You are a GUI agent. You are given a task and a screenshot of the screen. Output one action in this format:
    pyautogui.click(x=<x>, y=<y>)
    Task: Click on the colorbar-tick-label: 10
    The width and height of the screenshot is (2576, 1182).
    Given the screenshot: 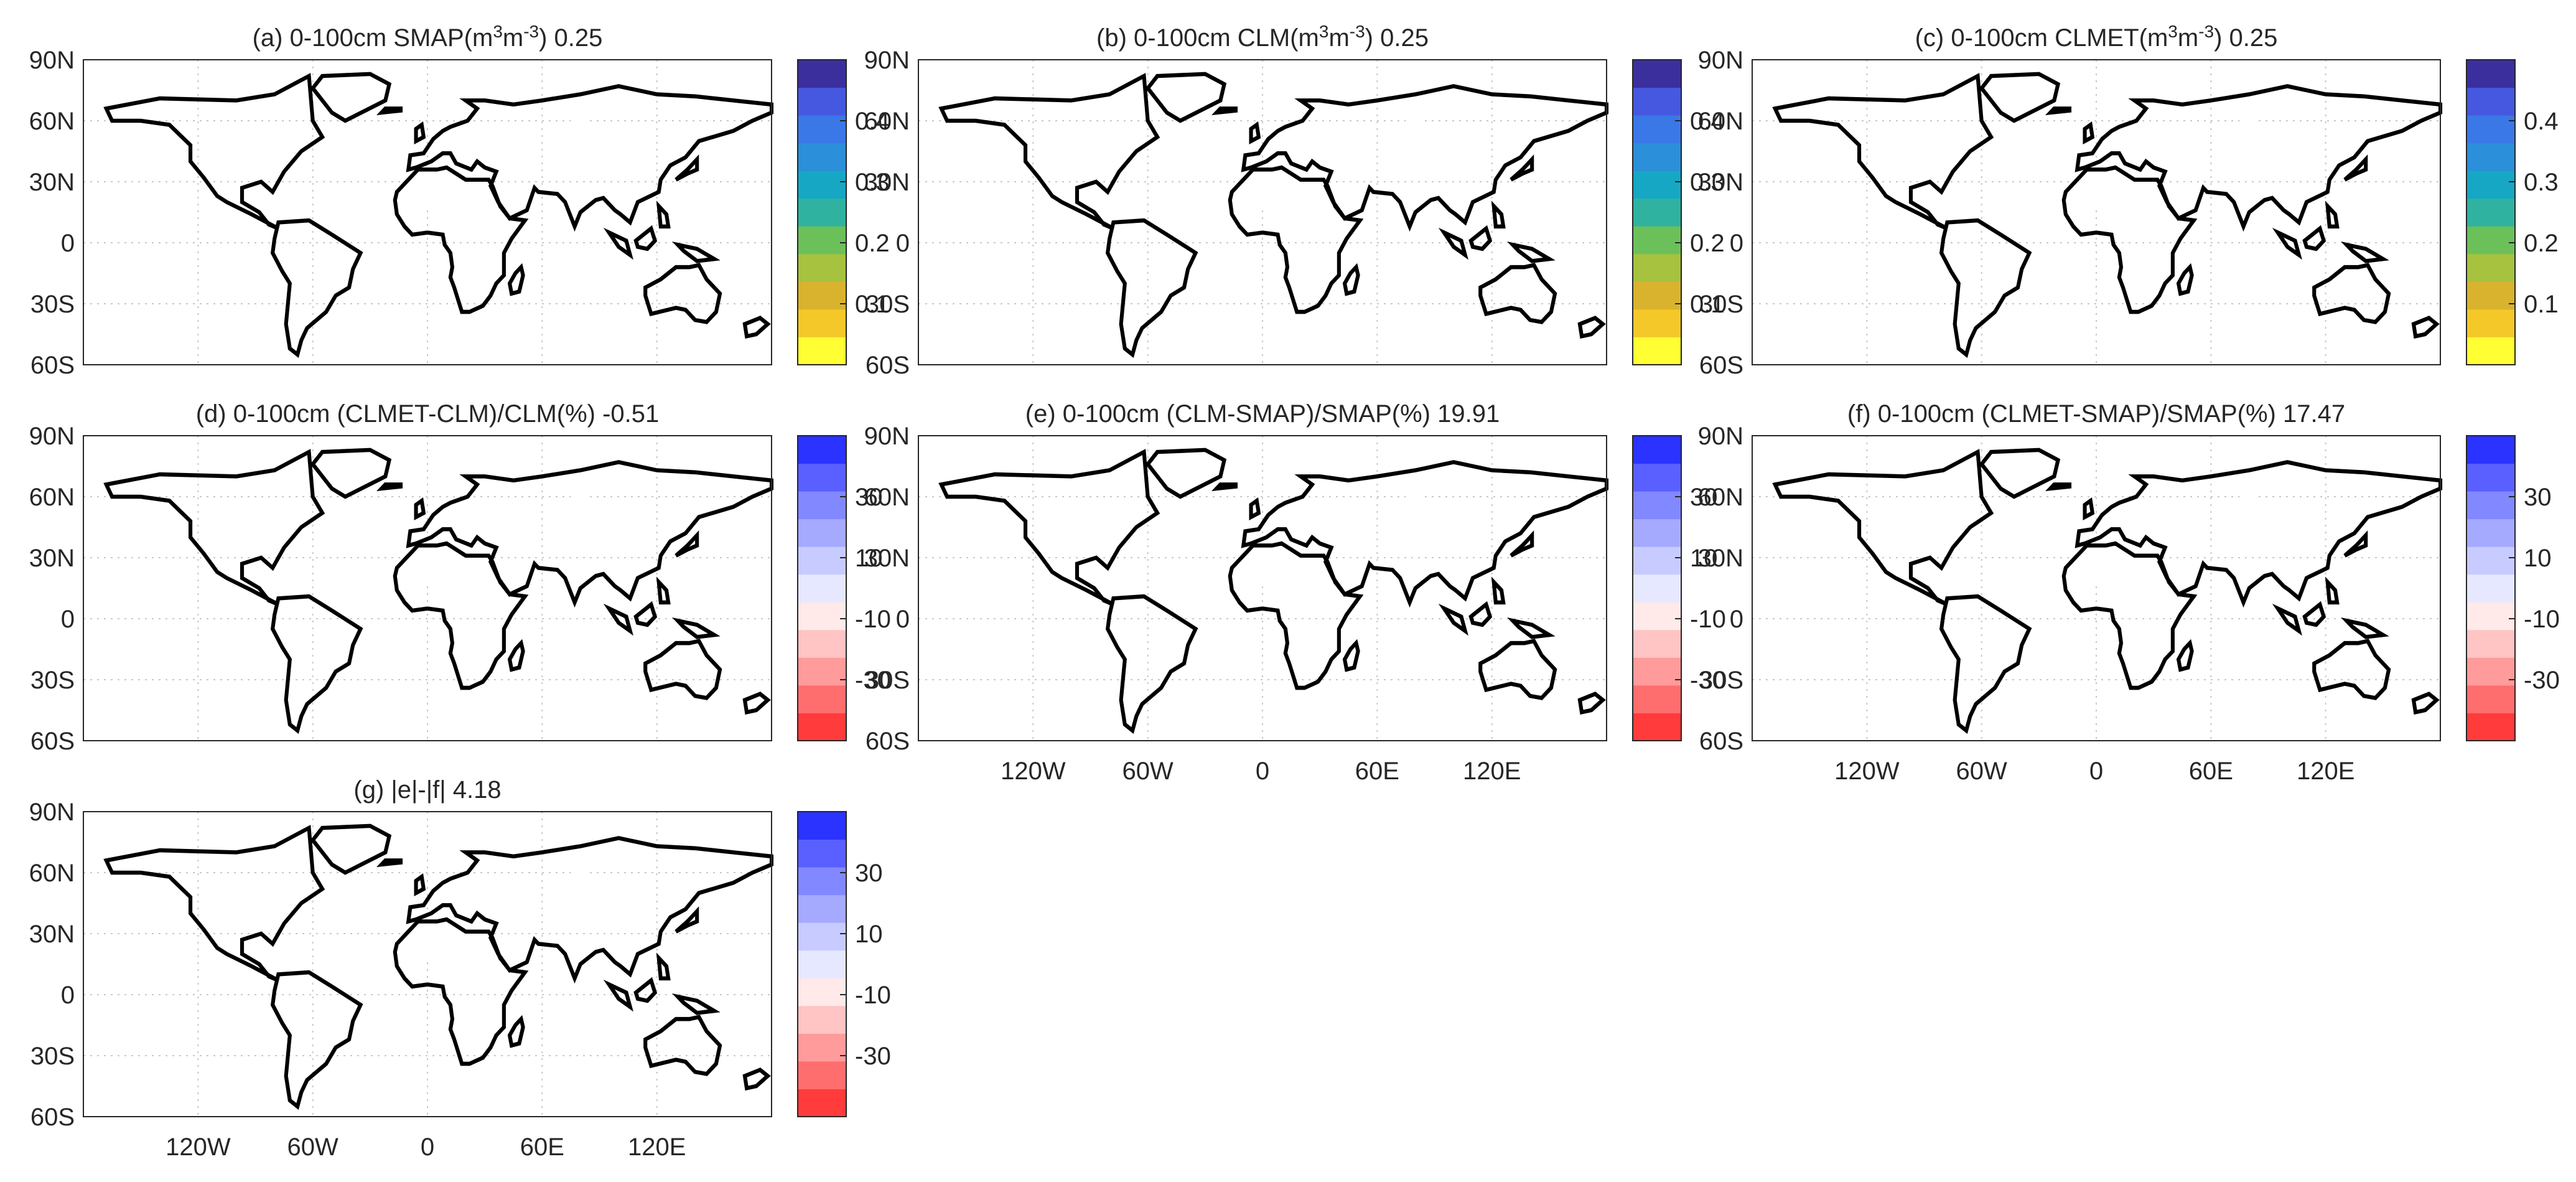 What is the action you would take?
    pyautogui.click(x=869, y=935)
    